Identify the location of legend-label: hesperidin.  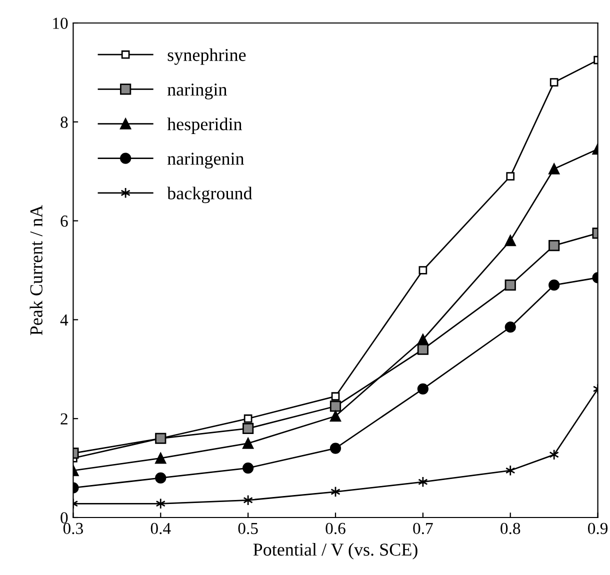
(204, 126).